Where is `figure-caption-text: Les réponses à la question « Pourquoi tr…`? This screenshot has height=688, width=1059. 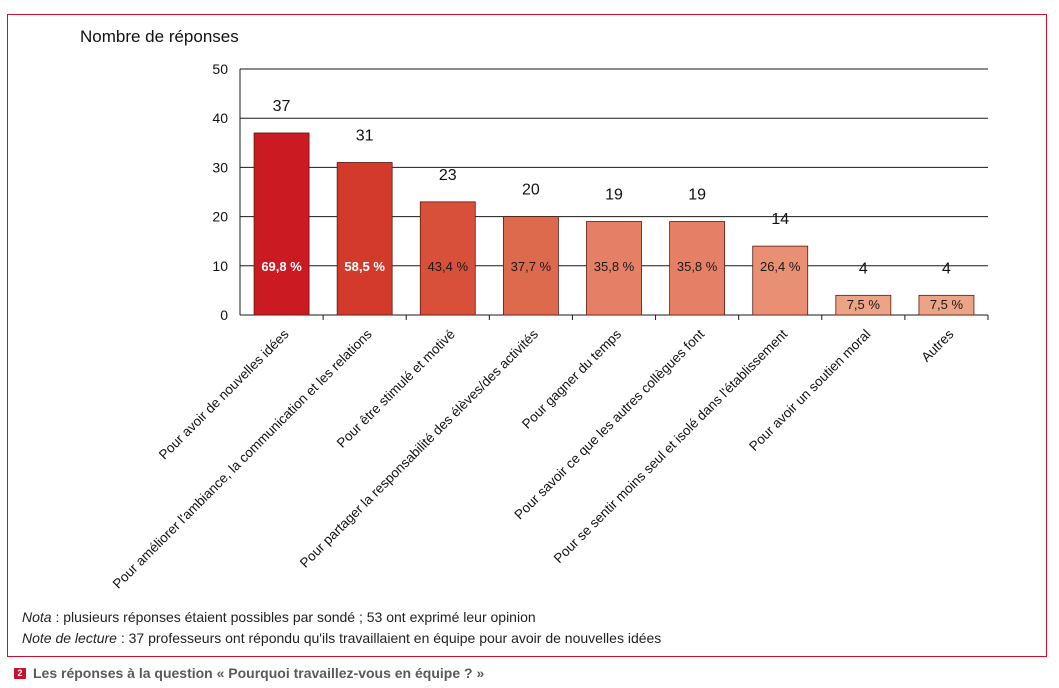 figure-caption-text: Les réponses à la question « Pourquoi tr… is located at coordinates (259, 673).